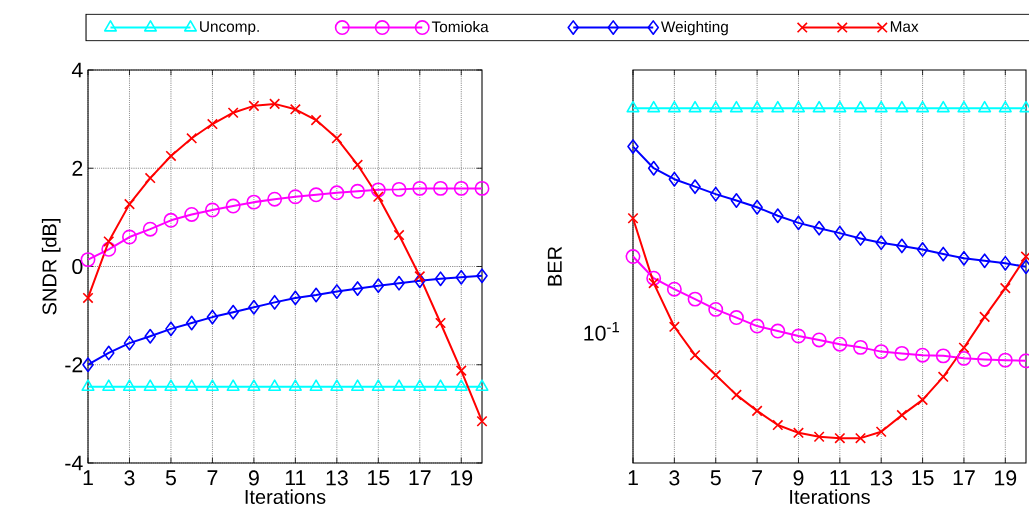 The width and height of the screenshot is (1029, 531). What do you see at coordinates (602, 331) in the screenshot?
I see `text: 10$^{-1}$` at bounding box center [602, 331].